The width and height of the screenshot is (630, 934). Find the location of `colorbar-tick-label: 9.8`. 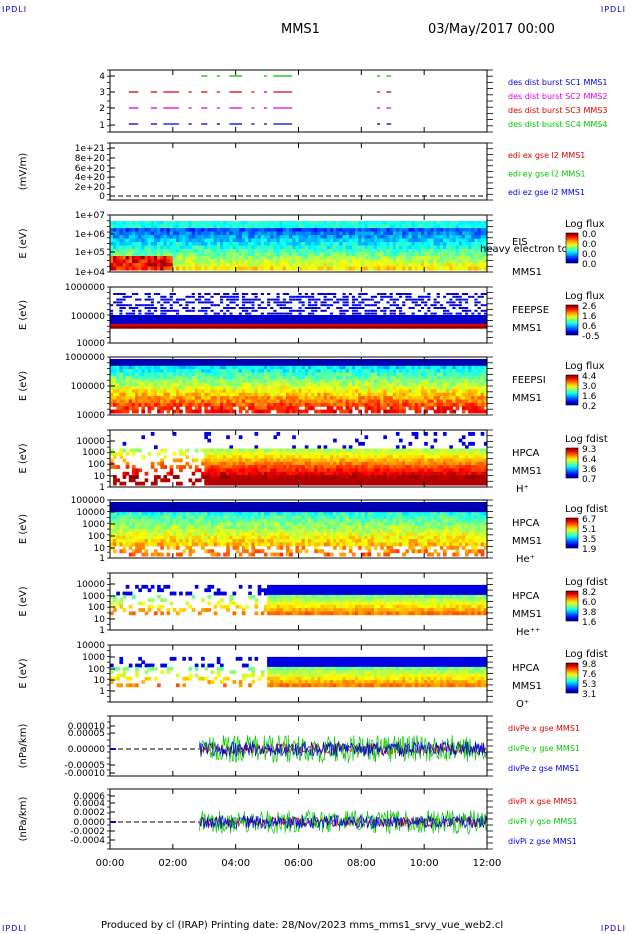

colorbar-tick-label: 9.8 is located at coordinates (589, 665).